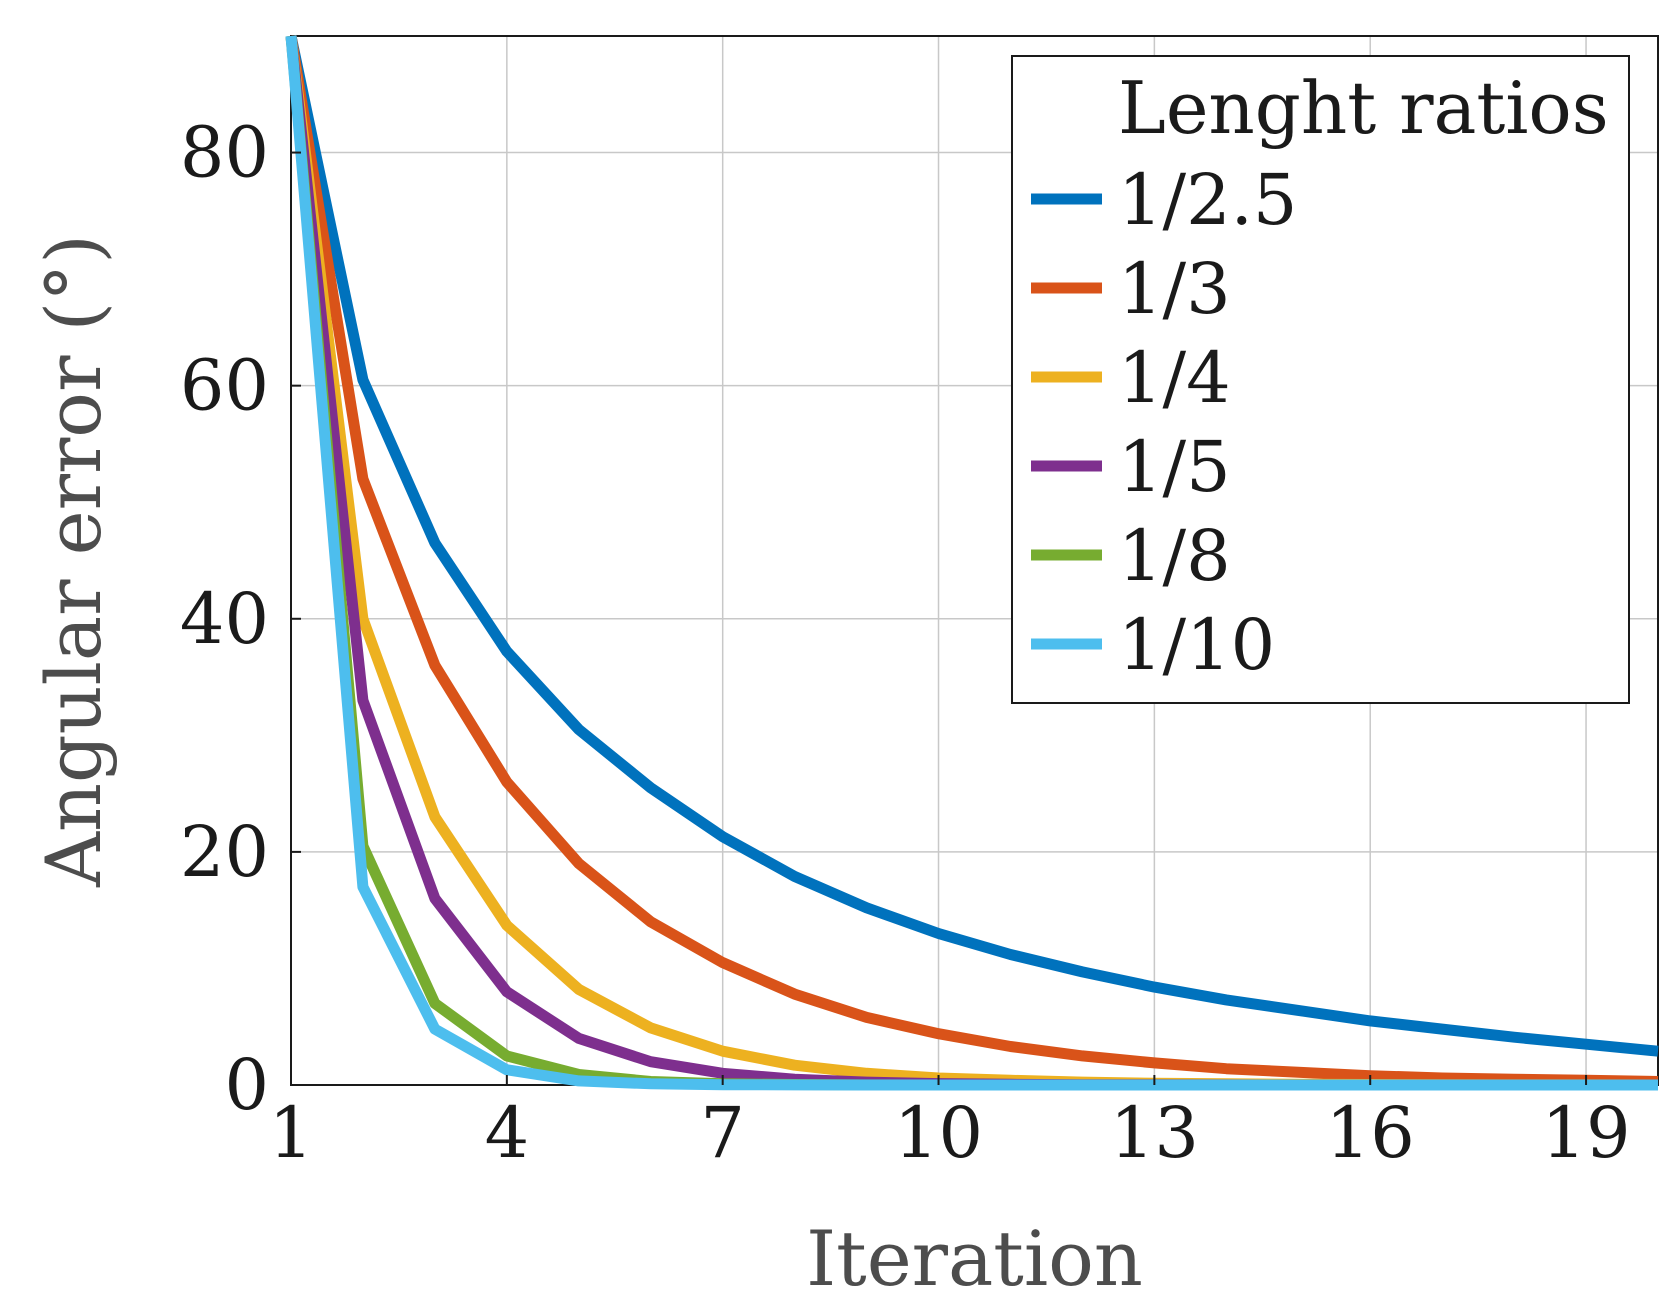 The height and width of the screenshot is (1311, 1673). What do you see at coordinates (1154, 1133) in the screenshot?
I see `x-tick-label: 13` at bounding box center [1154, 1133].